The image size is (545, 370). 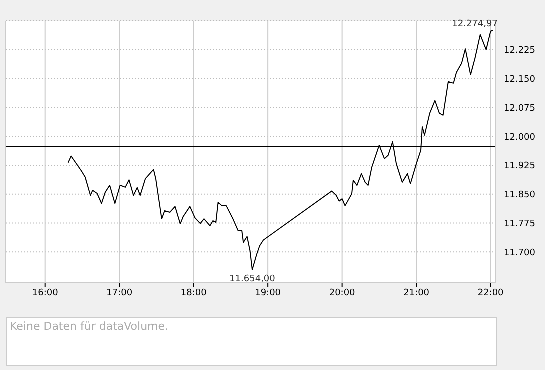 What do you see at coordinates (342, 293) in the screenshot?
I see `x-tick-label: 20:00` at bounding box center [342, 293].